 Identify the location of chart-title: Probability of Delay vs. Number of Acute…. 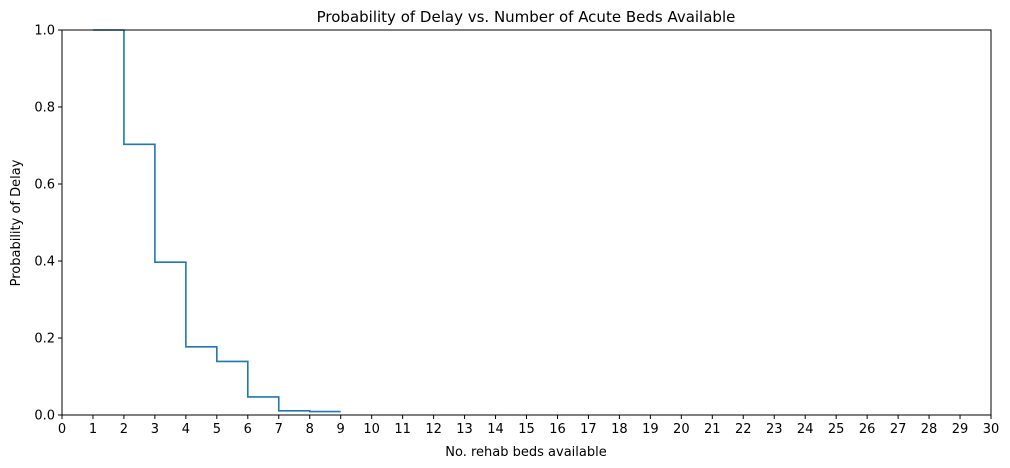
(526, 17).